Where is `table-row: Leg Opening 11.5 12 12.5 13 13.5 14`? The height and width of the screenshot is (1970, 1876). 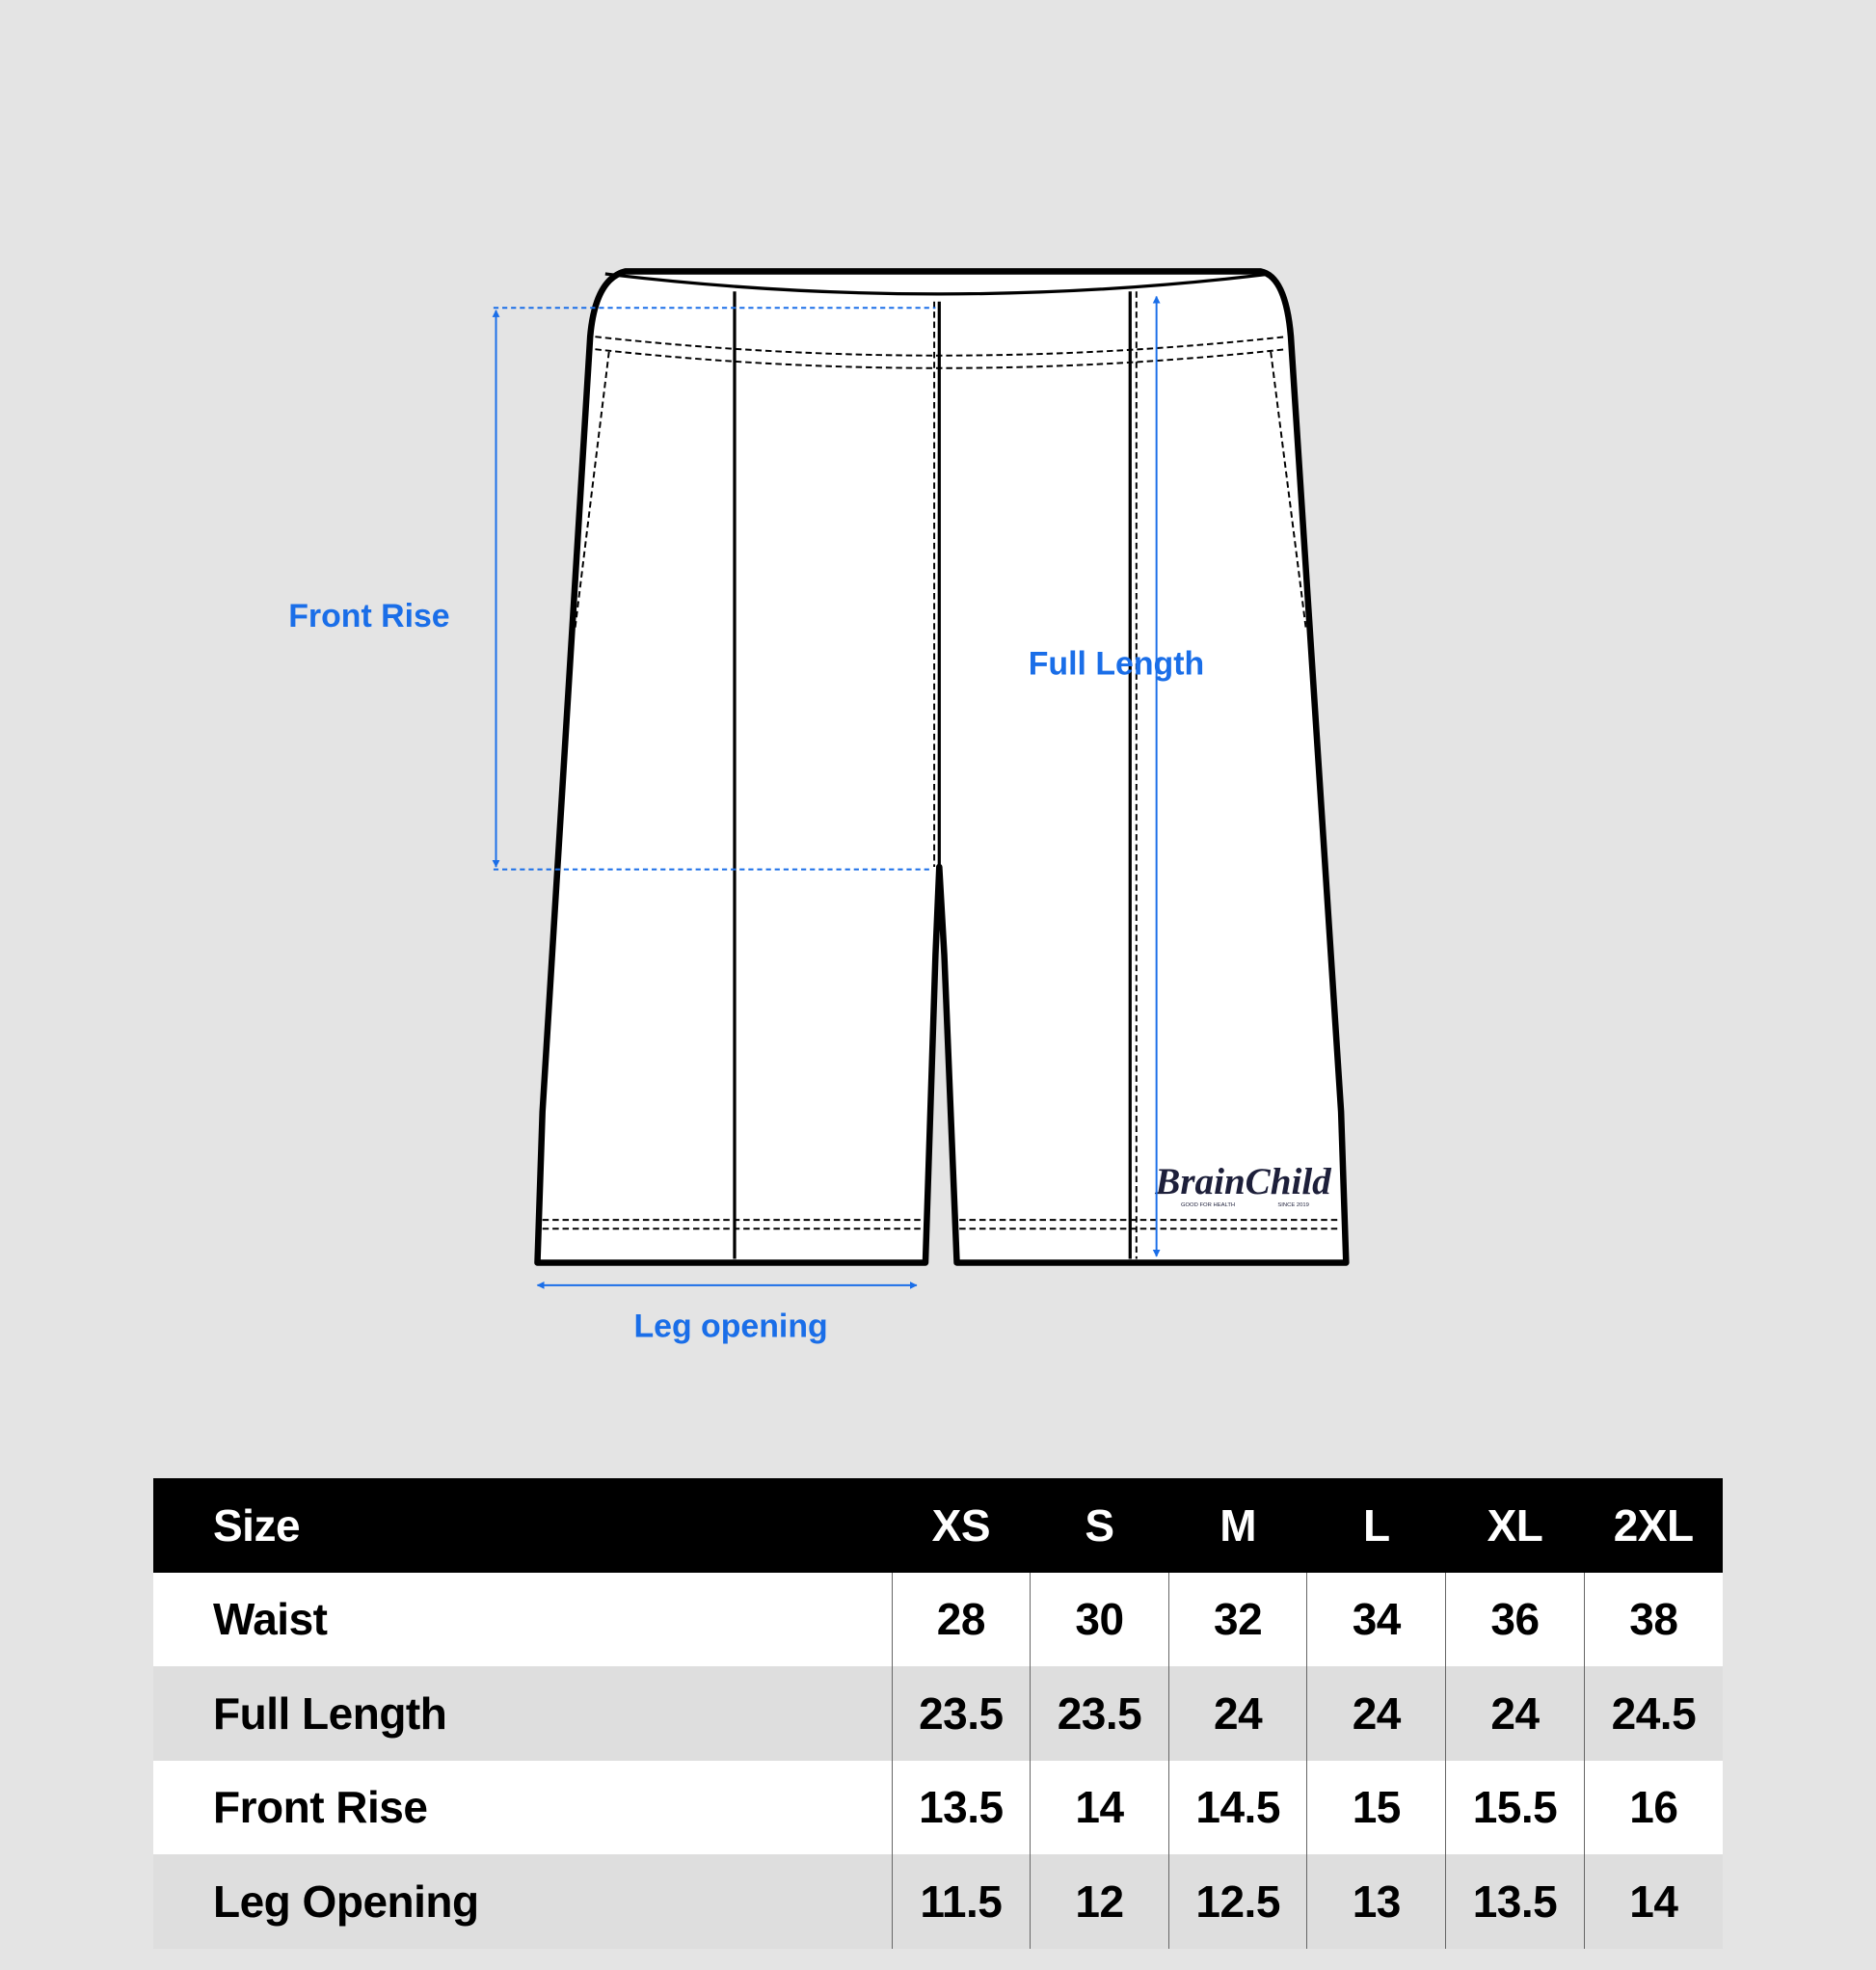
table-row: Leg Opening 11.5 12 12.5 13 13.5 14 is located at coordinates (938, 1901).